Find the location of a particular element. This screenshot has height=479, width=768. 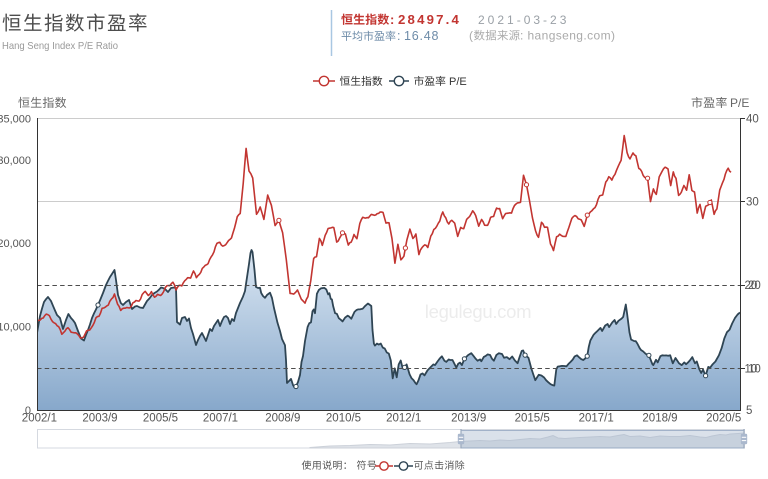

svg-text: 2017/1 is located at coordinates (596, 419).